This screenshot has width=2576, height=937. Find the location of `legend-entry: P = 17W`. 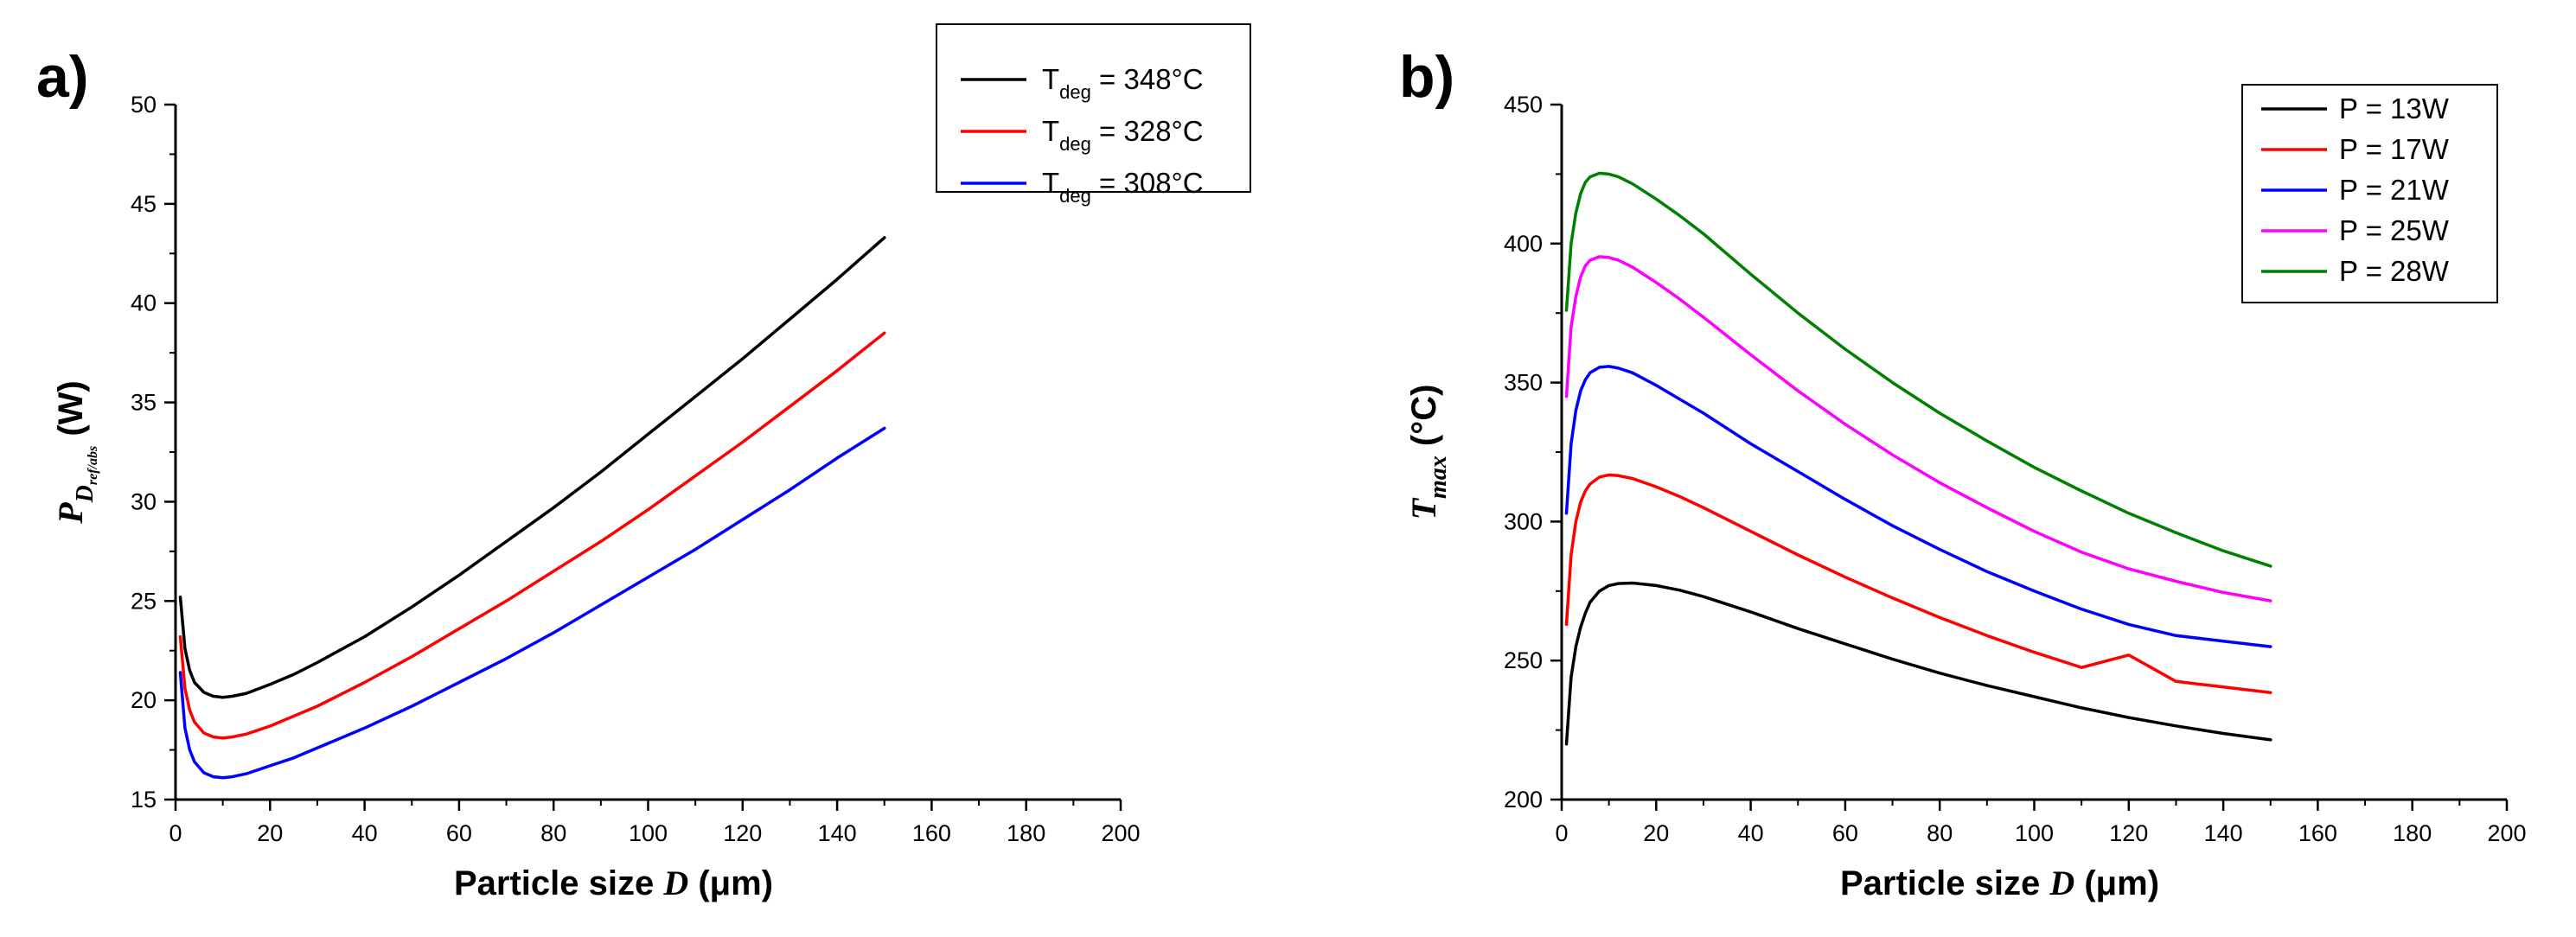

legend-entry: P = 17W is located at coordinates (2394, 149).